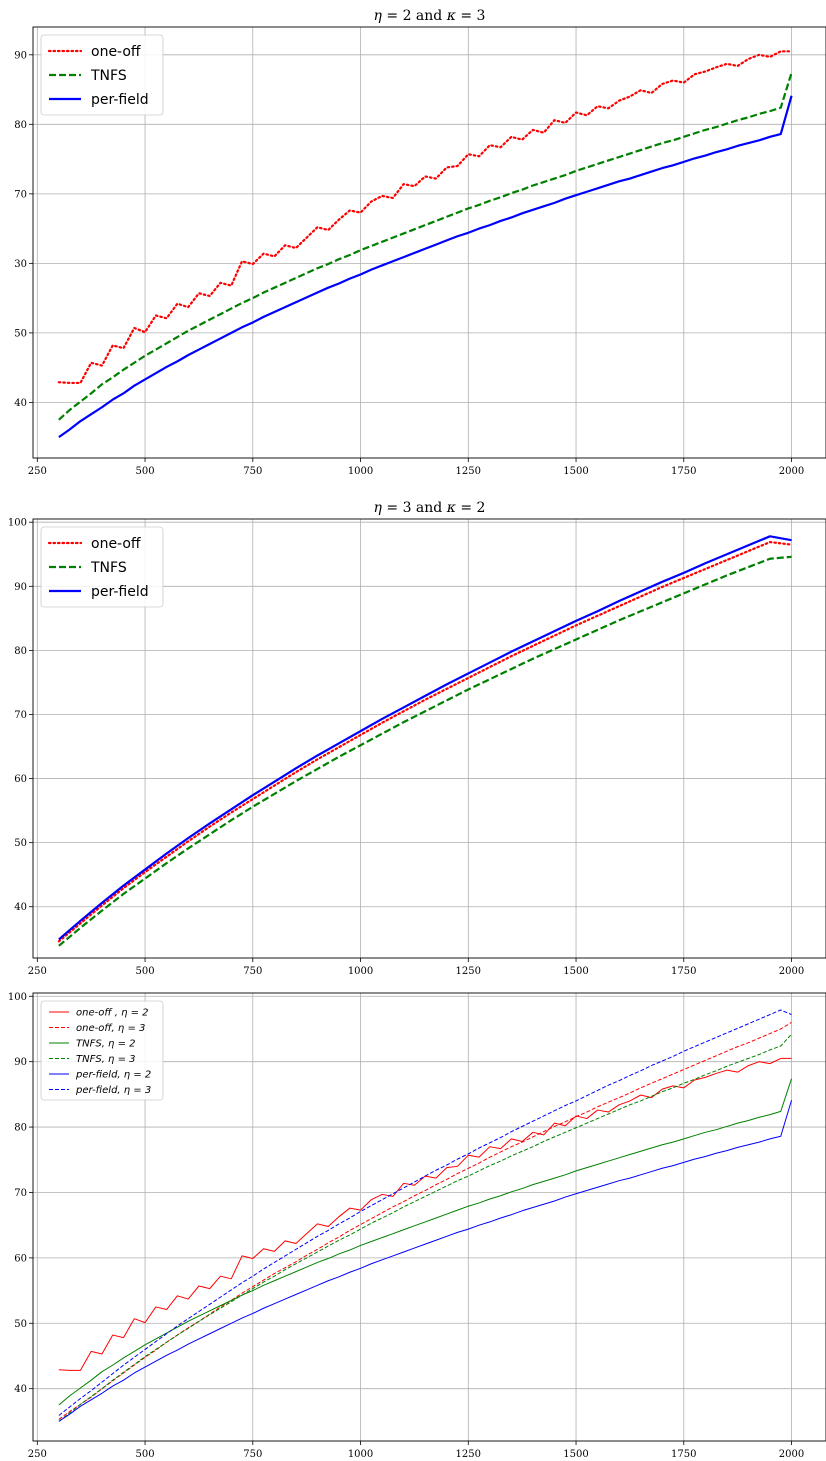 Image resolution: width=826 pixels, height=1461 pixels. Describe the element at coordinates (110, 1028) in the screenshot. I see `legend-label: one-off, η = 3` at that location.